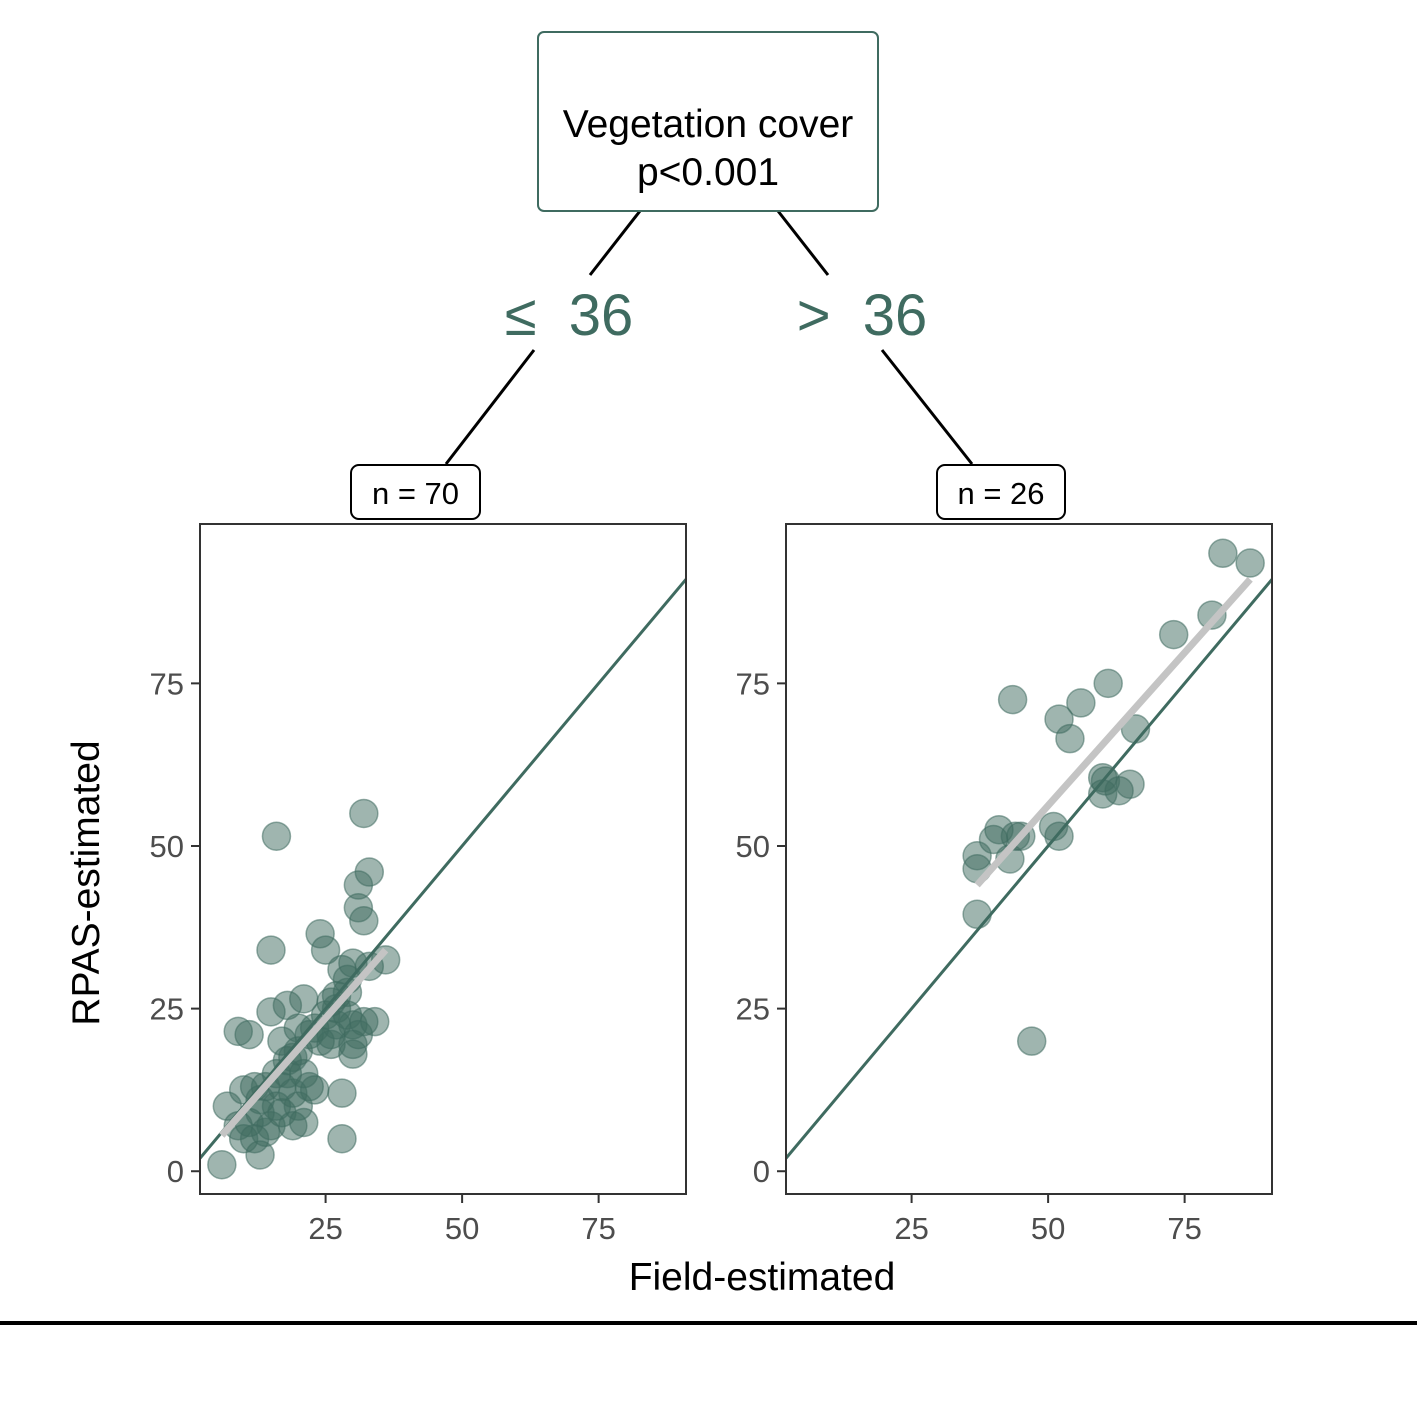  I want to click on left-n-label: n = 70, so click(415, 493).